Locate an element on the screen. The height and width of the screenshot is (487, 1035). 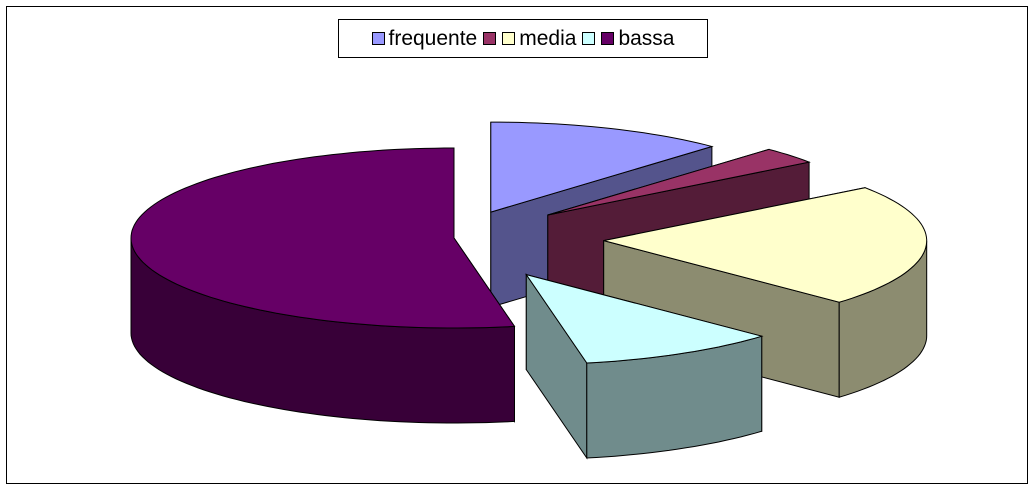
legend-swatch-bassa is located at coordinates (608, 38).